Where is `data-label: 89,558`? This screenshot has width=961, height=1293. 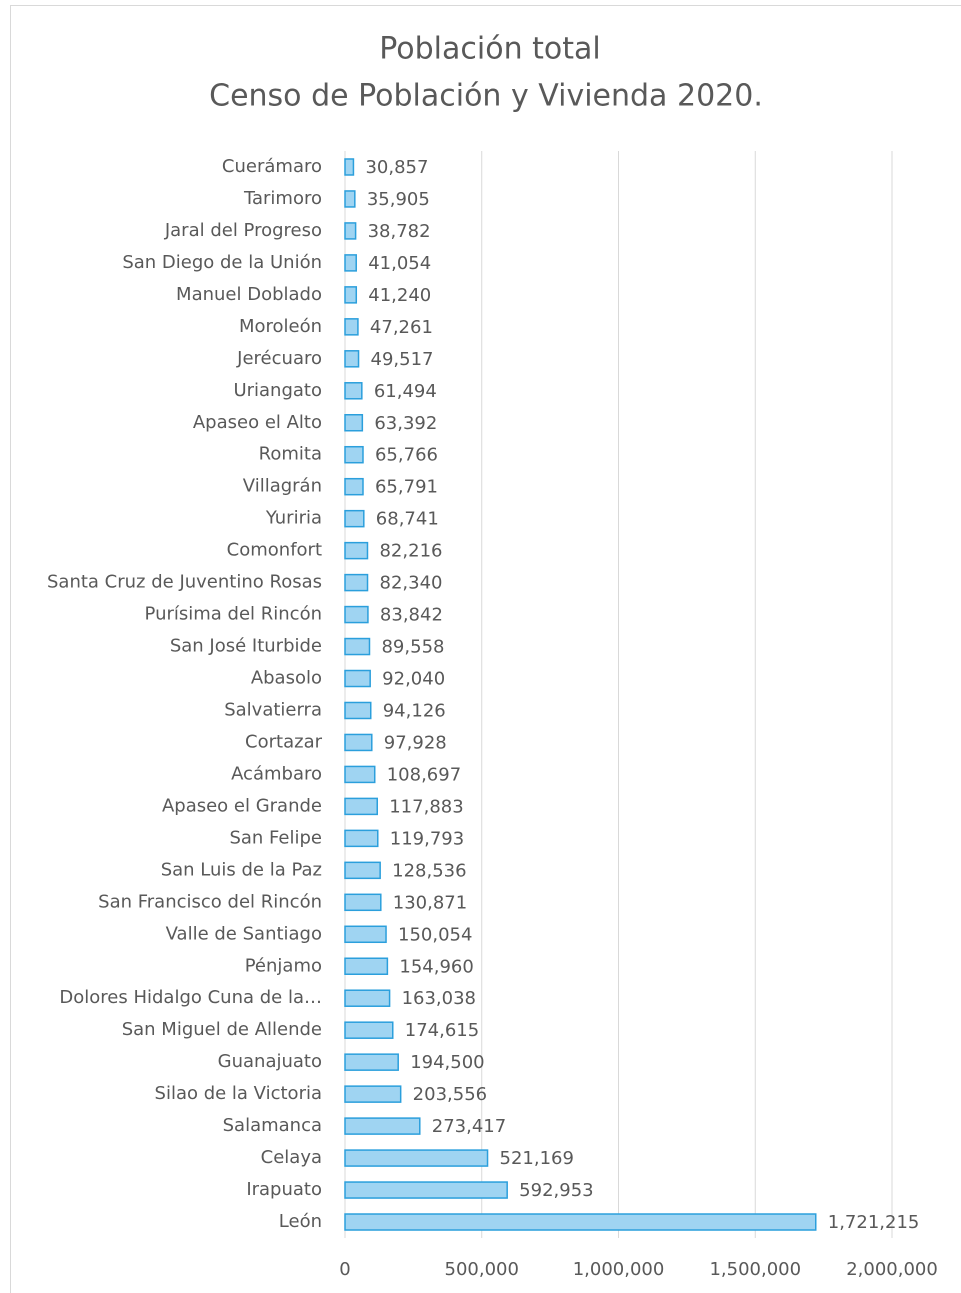 data-label: 89,558 is located at coordinates (412, 647).